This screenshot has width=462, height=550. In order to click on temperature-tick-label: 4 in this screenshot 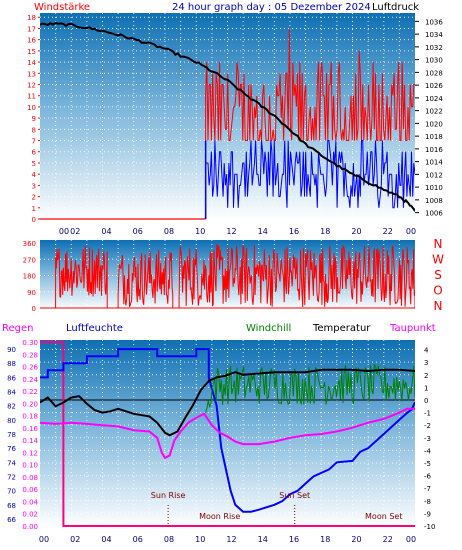, I will do `click(426, 351)`.